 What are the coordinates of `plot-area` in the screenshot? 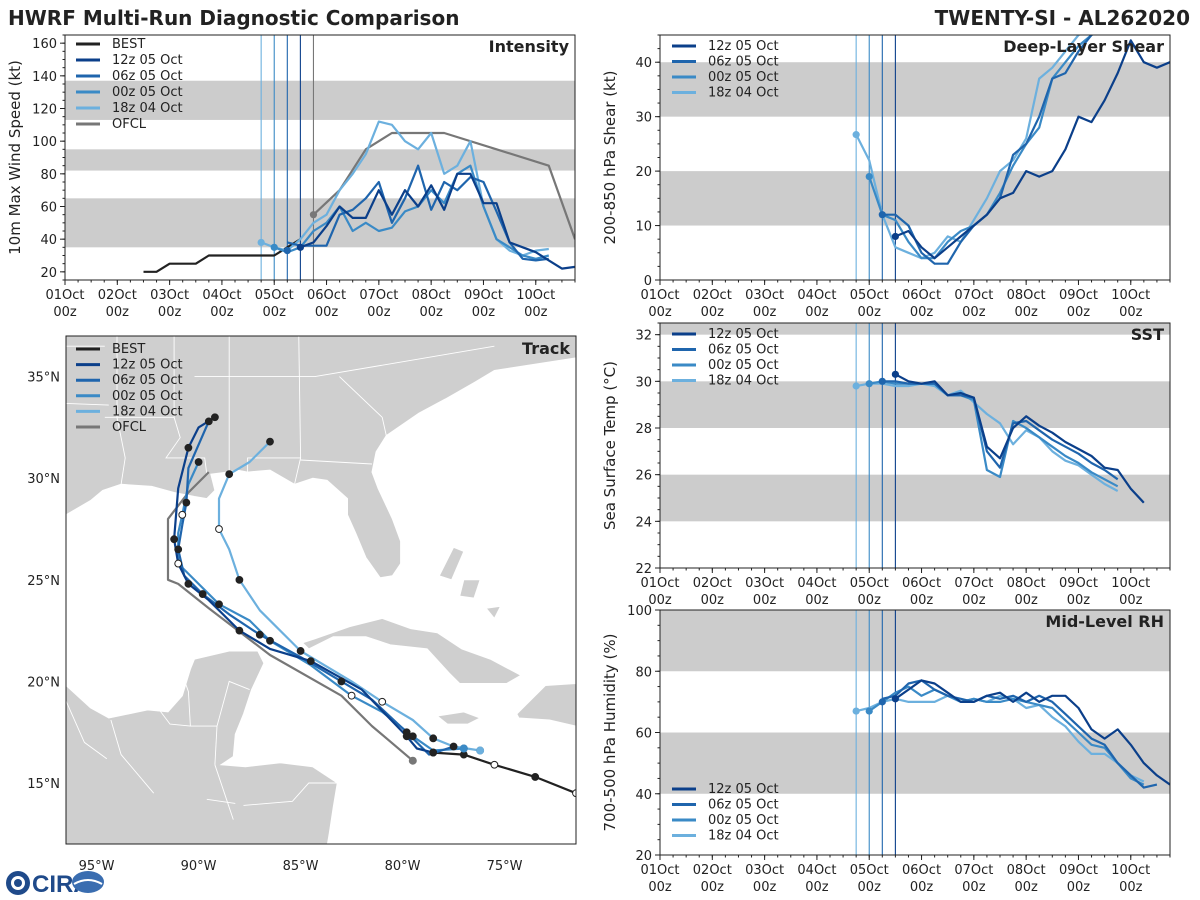 It's located at (915, 732).